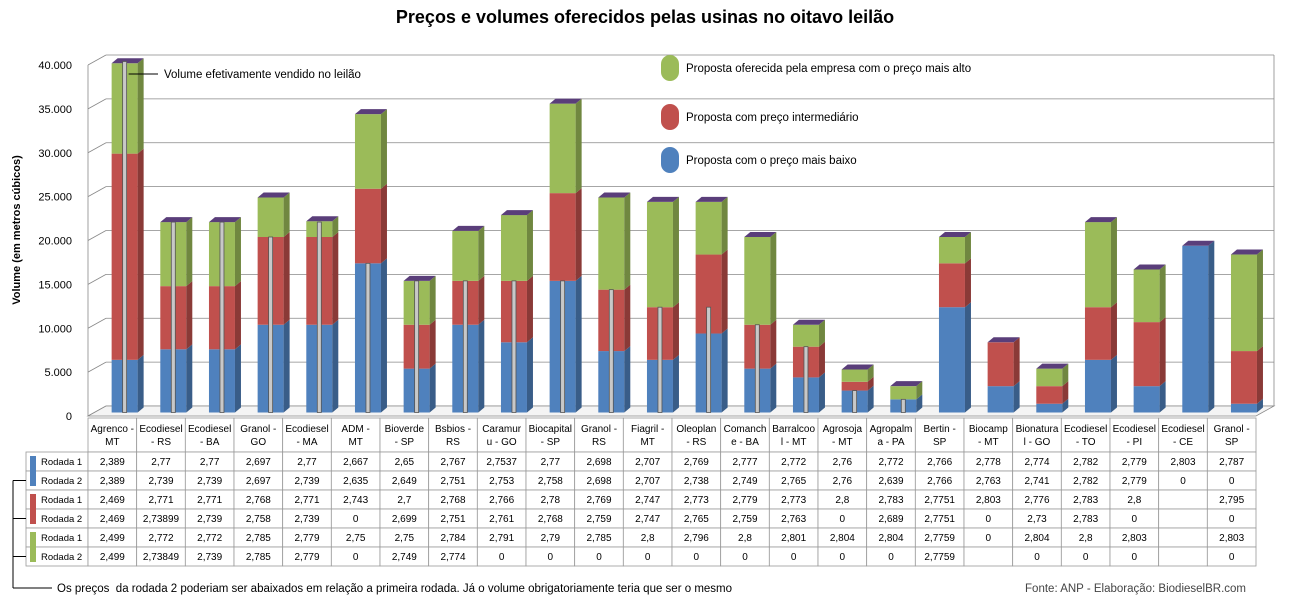 This screenshot has width=1289, height=596. Describe the element at coordinates (1231, 500) in the screenshot. I see `table-cell-value: 2,795` at that location.